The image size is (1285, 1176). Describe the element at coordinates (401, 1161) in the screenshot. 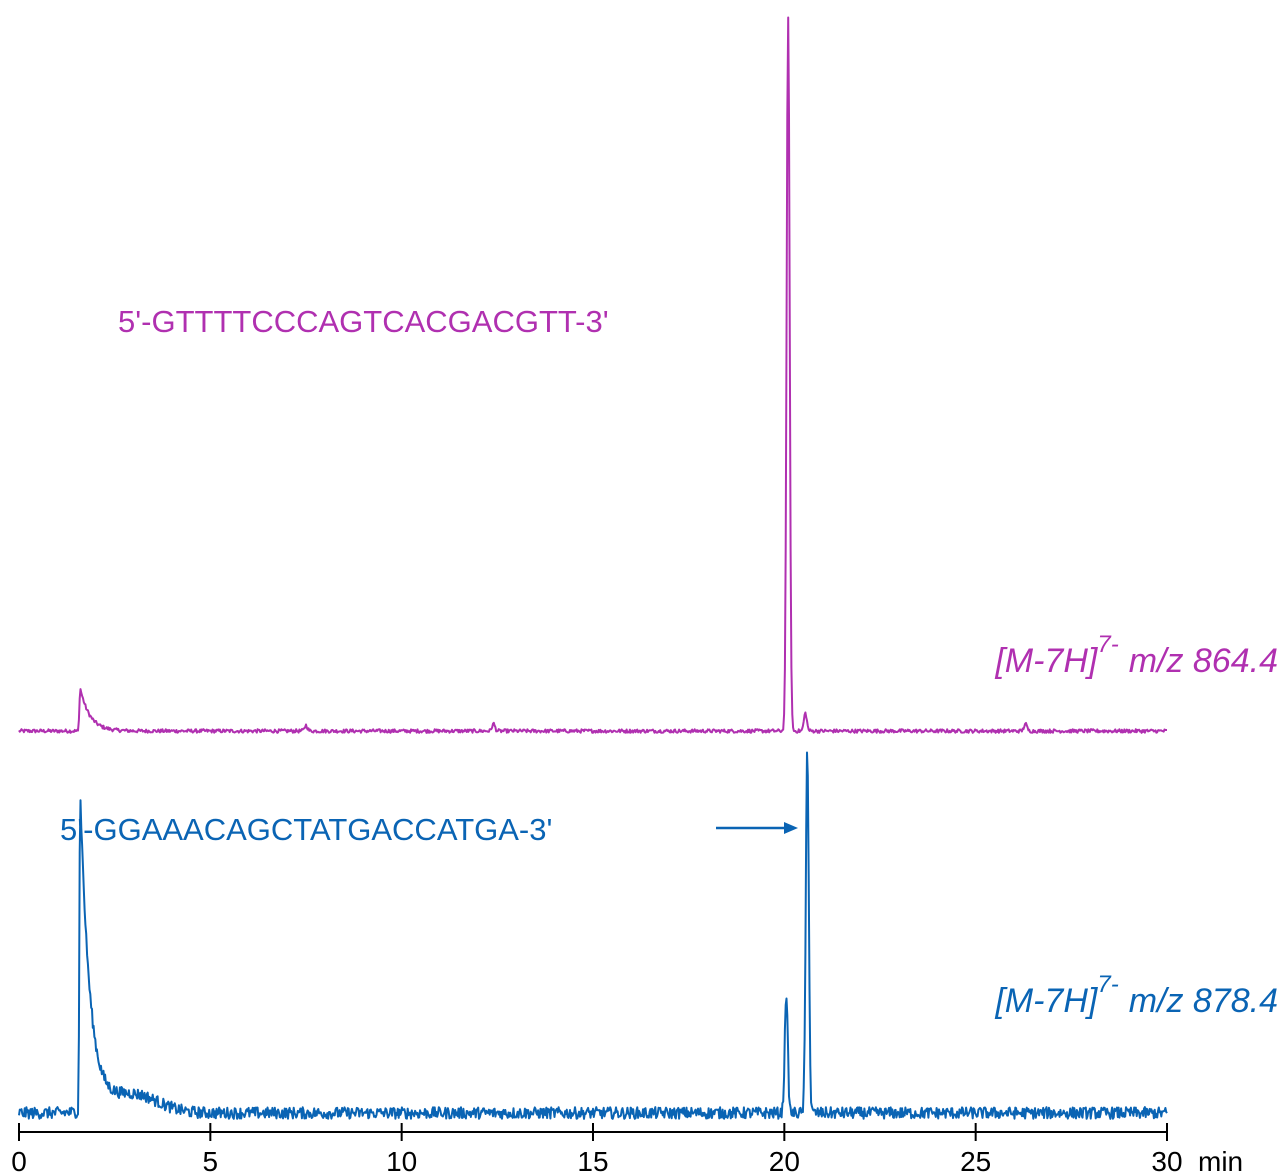

I see `x-tick-label: 10` at that location.